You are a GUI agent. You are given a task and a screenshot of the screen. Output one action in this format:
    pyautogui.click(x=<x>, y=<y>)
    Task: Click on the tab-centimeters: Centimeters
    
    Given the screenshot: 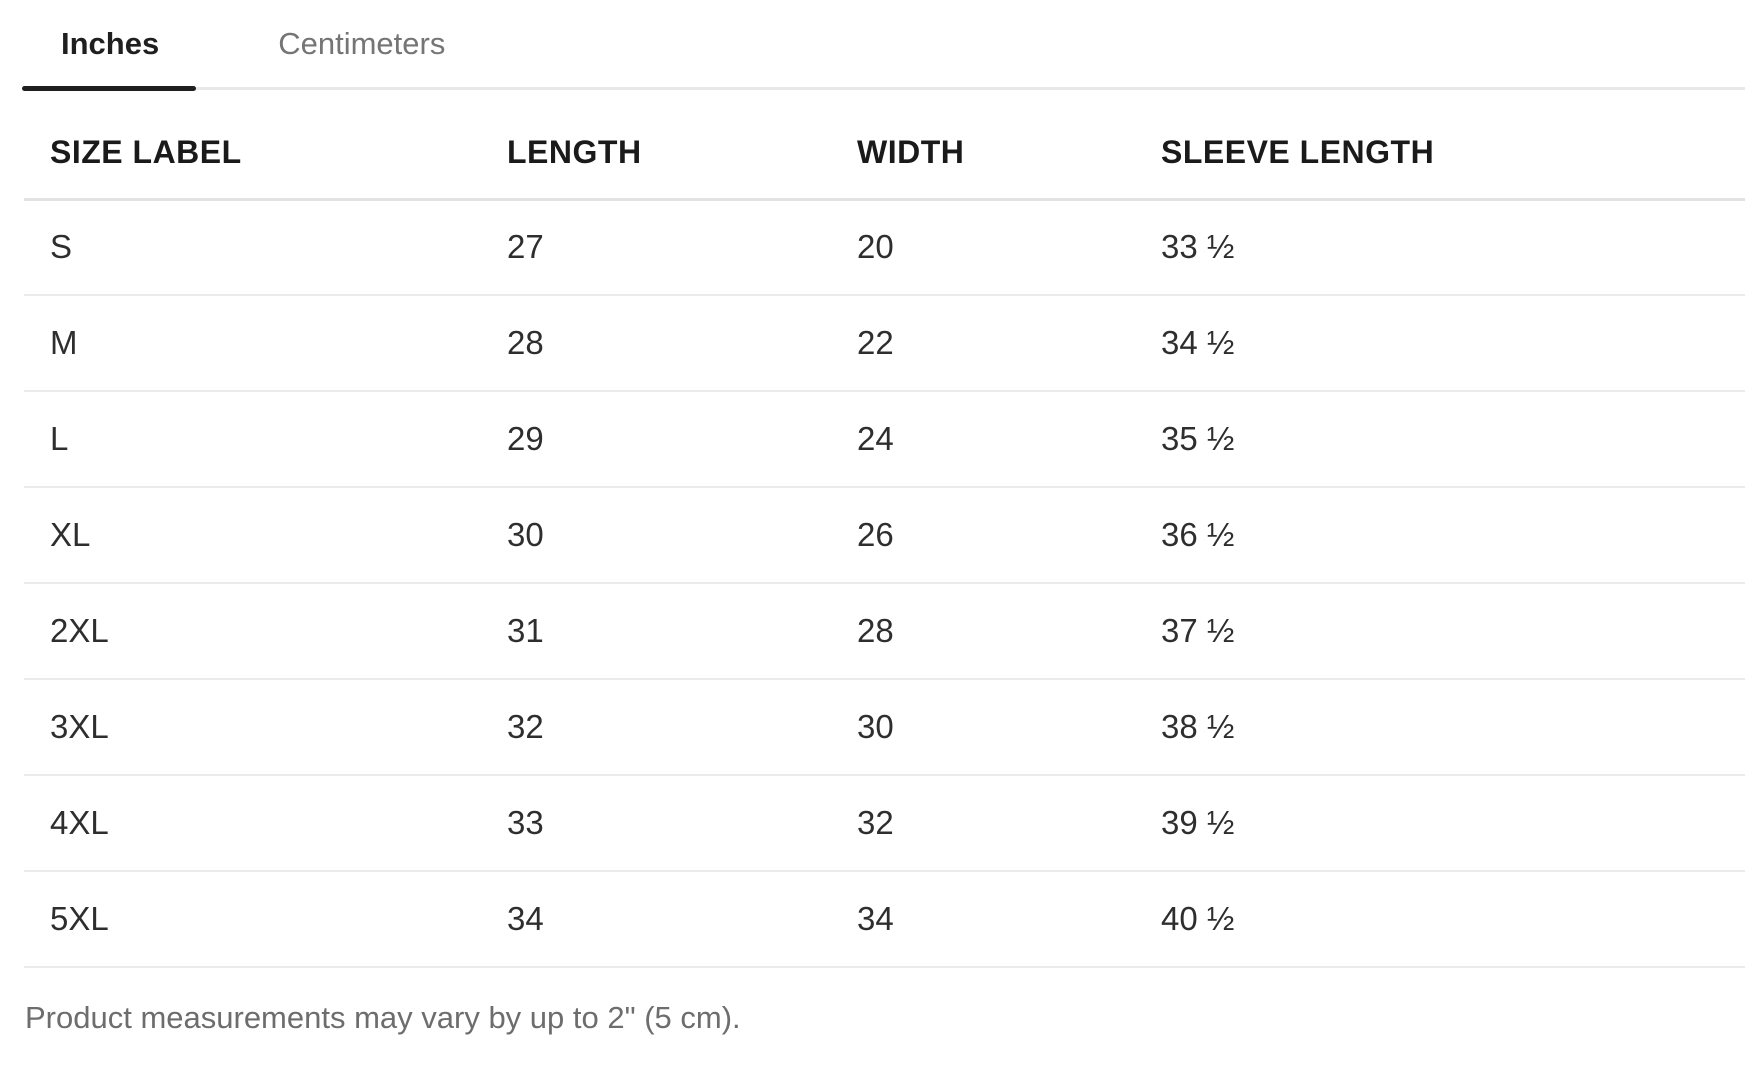 What is the action you would take?
    pyautogui.click(x=361, y=43)
    